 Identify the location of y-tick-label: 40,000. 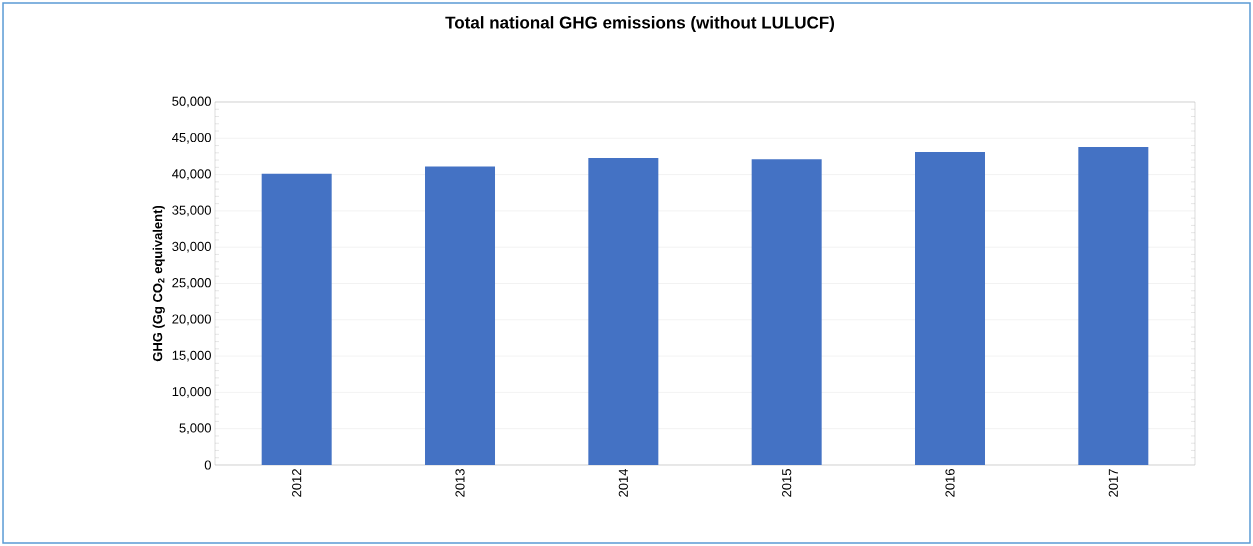
(191, 174).